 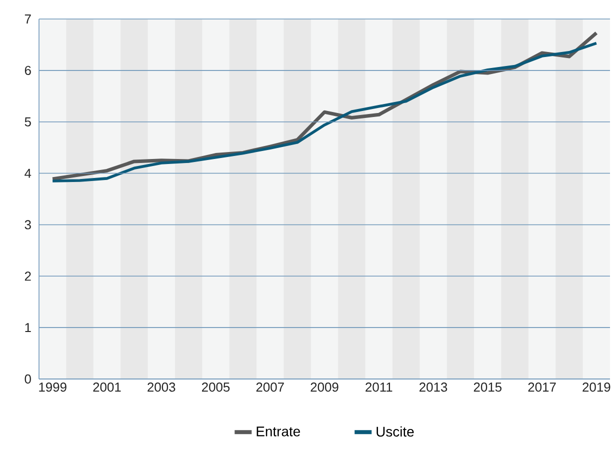 What do you see at coordinates (324, 387) in the screenshot?
I see `x-tick-label: 2009` at bounding box center [324, 387].